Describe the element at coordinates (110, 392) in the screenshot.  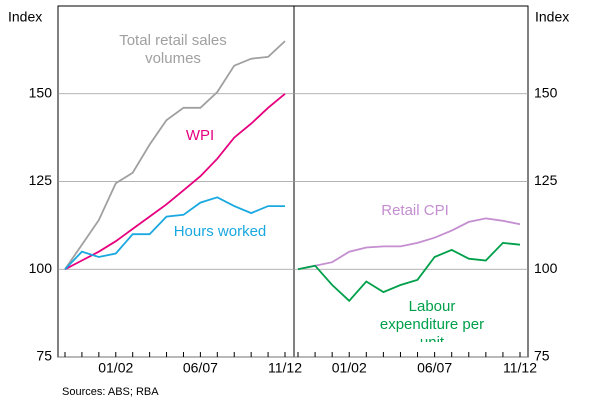
I see `source-note: Sources: ABS; RBA` at that location.